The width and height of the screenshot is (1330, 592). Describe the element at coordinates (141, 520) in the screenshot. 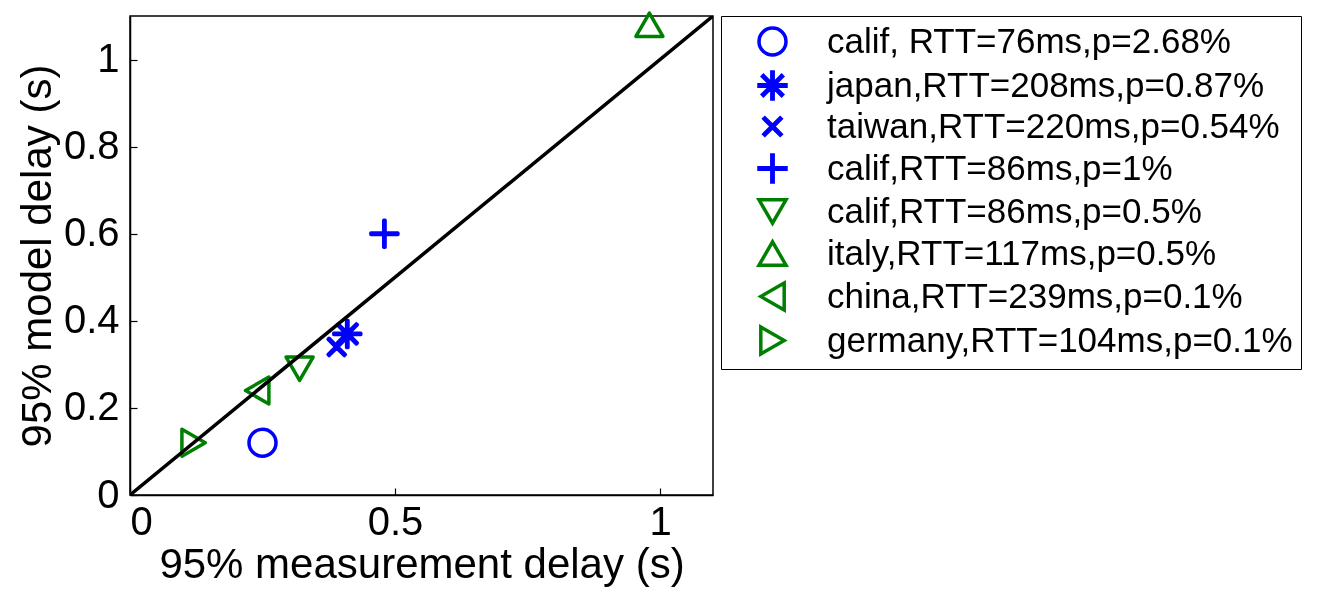

I see `x-tick-label: 0` at that location.